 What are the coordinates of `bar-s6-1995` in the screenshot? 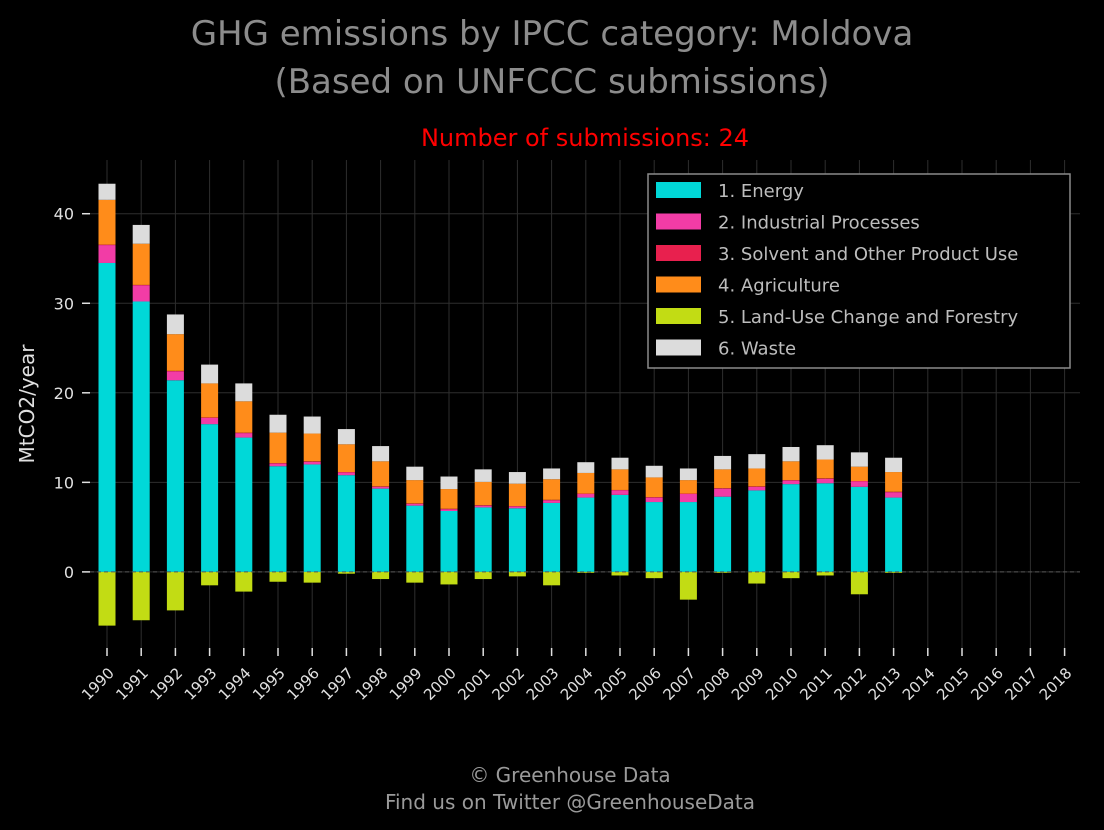 It's located at (278, 423).